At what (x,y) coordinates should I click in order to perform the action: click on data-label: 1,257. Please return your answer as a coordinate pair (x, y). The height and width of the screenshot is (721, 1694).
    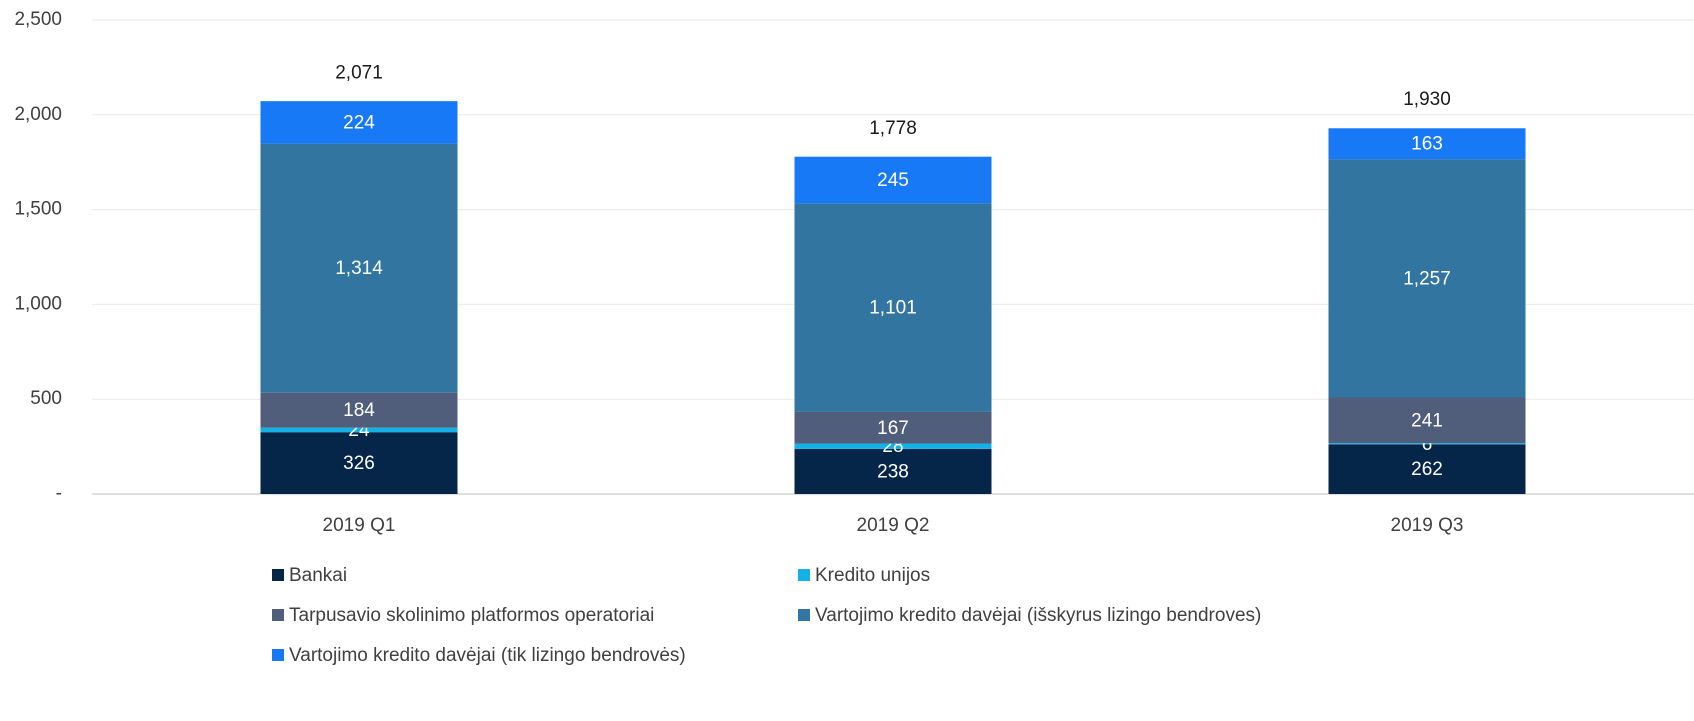
    Looking at the image, I should click on (1427, 278).